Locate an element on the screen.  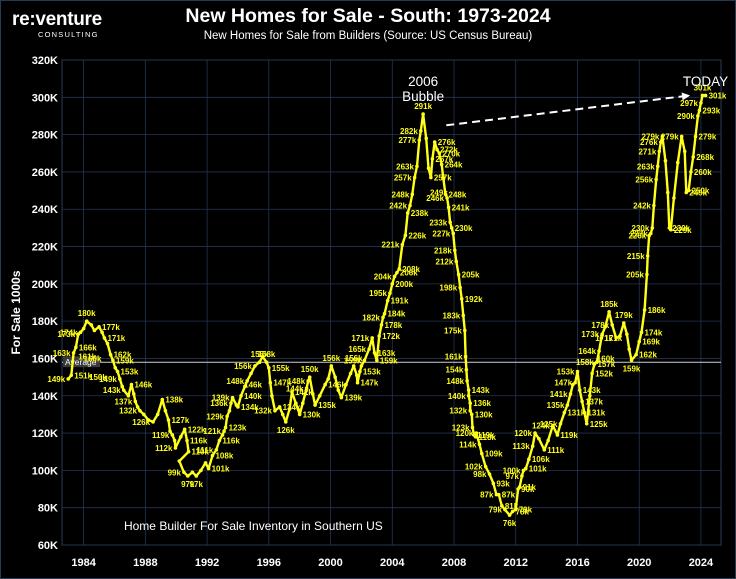
data-label: 91k is located at coordinates (530, 487).